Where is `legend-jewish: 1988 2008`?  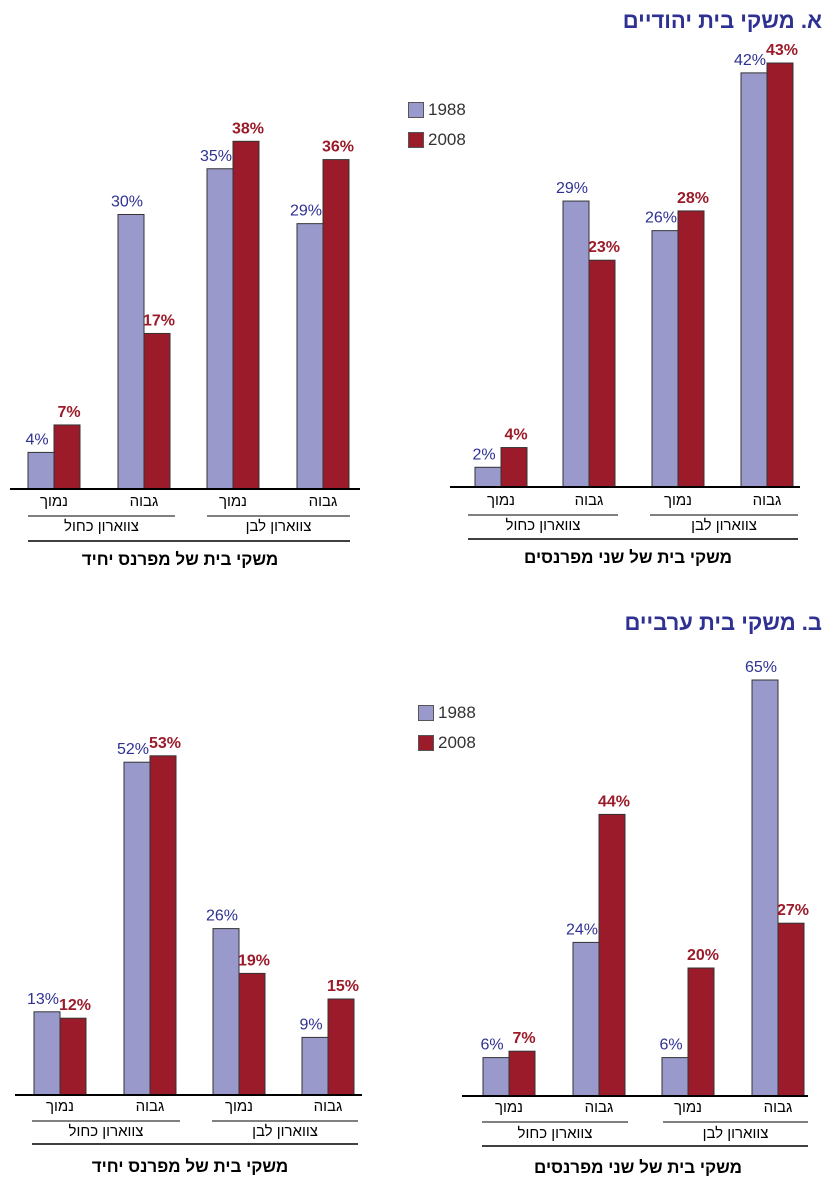
legend-jewish: 1988 2008 is located at coordinates (437, 125).